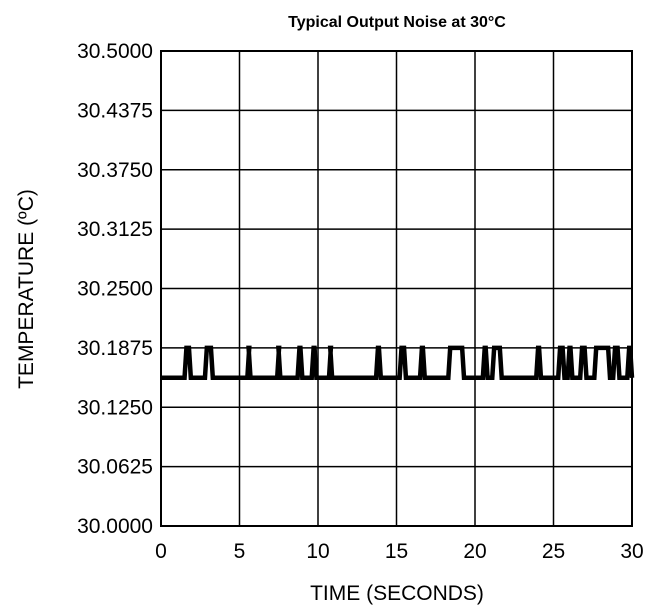 The image size is (663, 607). I want to click on x-tick-label: 10, so click(317, 551).